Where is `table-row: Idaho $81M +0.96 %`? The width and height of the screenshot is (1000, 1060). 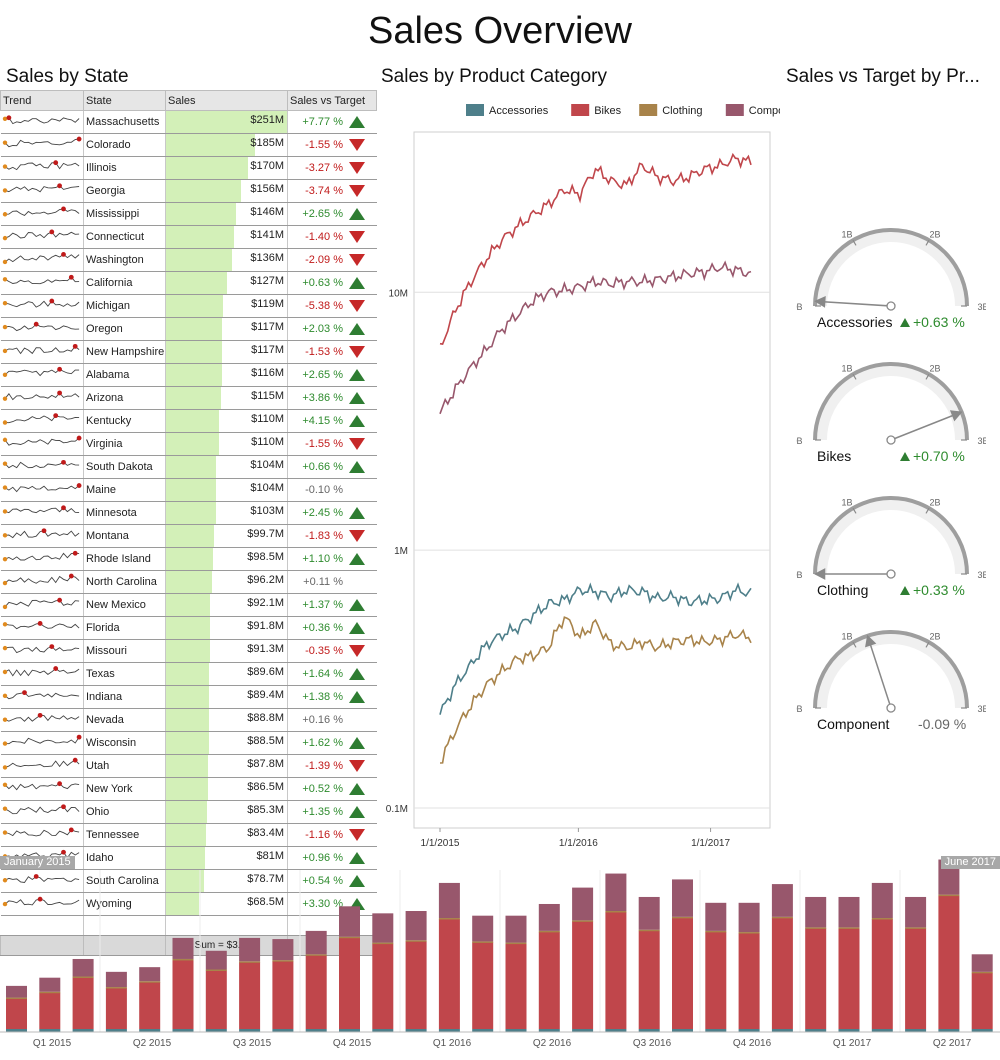
table-row: Idaho $81M +0.96 % is located at coordinates (188, 858).